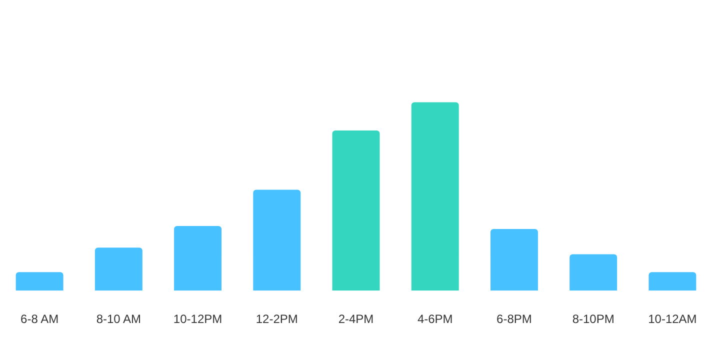 The image size is (712, 345). What do you see at coordinates (435, 319) in the screenshot?
I see `x-tick-label: 4-6PM` at bounding box center [435, 319].